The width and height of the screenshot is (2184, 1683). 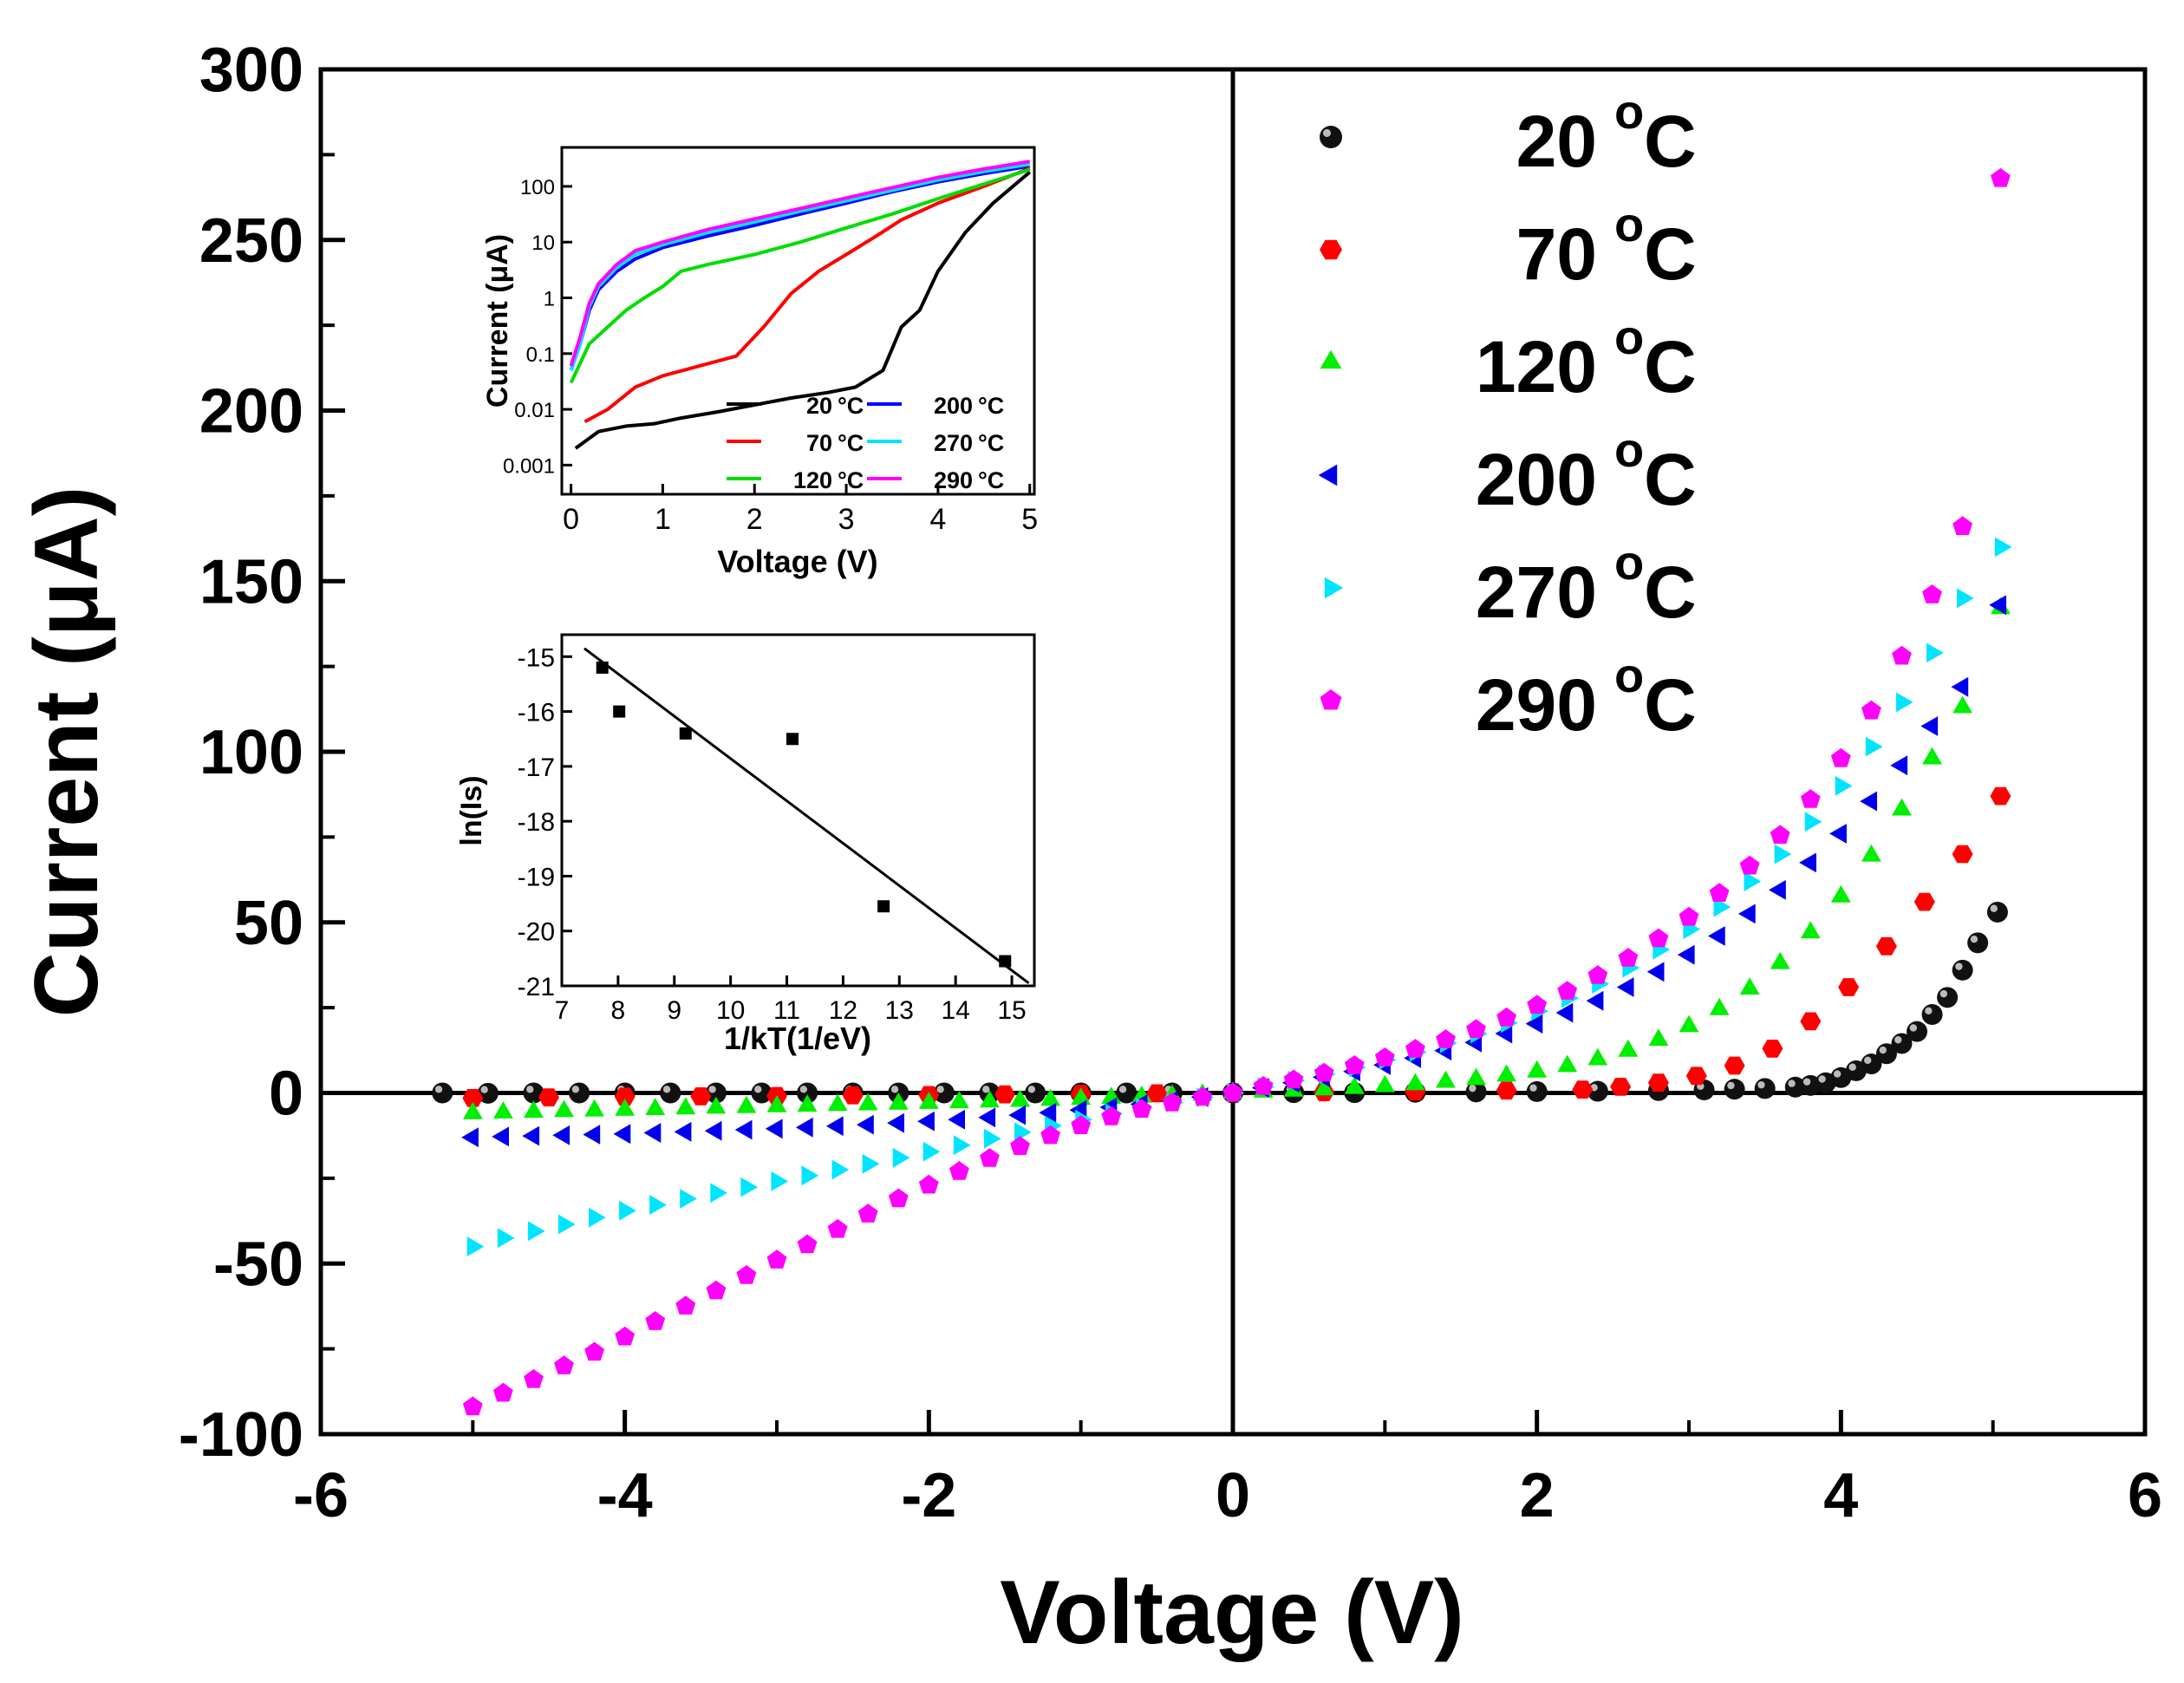 I want to click on inset-log-legend-unit: °C, so click(x=991, y=443).